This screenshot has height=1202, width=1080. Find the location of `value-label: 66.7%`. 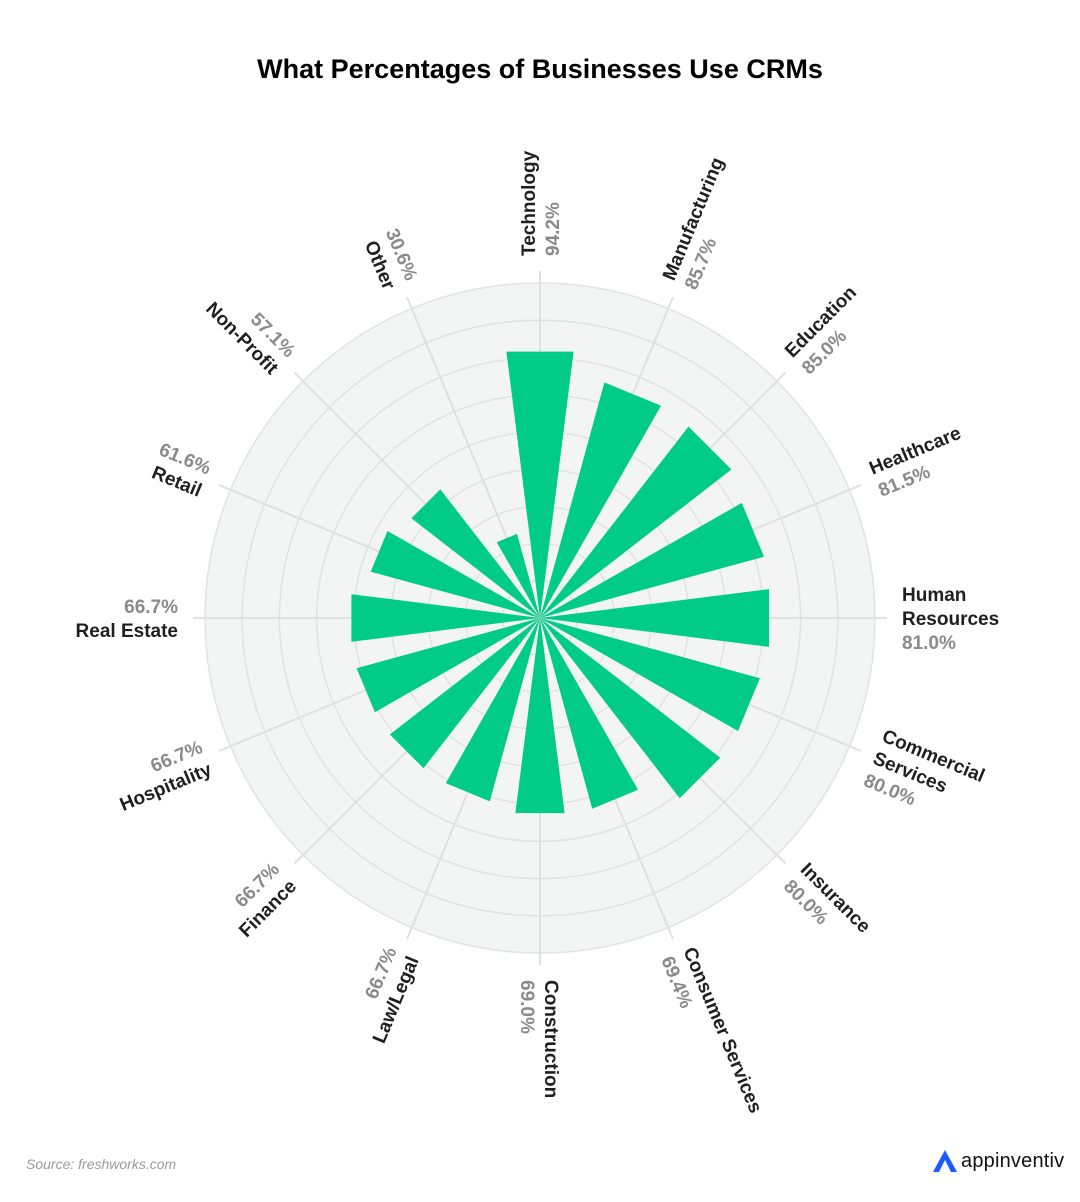

value-label: 66.7% is located at coordinates (151, 607).